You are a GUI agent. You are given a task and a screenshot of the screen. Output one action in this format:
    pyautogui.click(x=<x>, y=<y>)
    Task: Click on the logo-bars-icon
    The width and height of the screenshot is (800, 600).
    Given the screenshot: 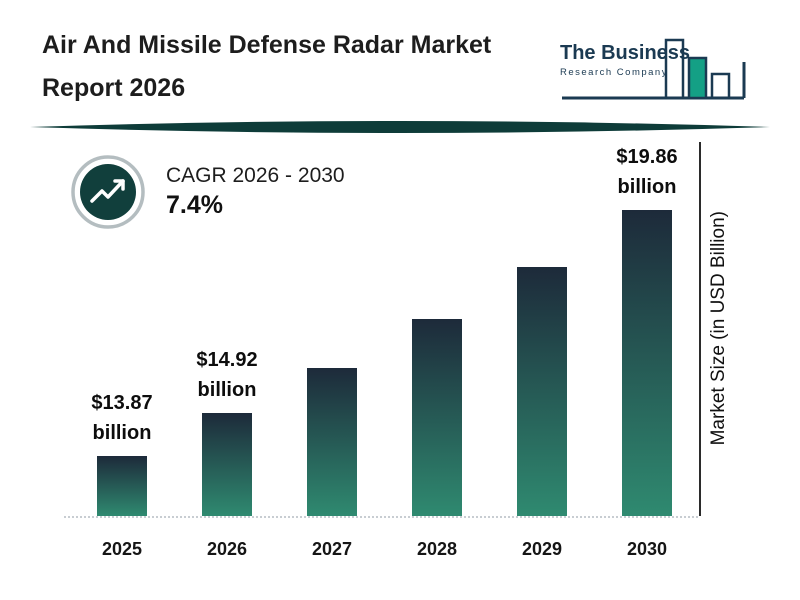 What is the action you would take?
    pyautogui.click(x=654, y=69)
    